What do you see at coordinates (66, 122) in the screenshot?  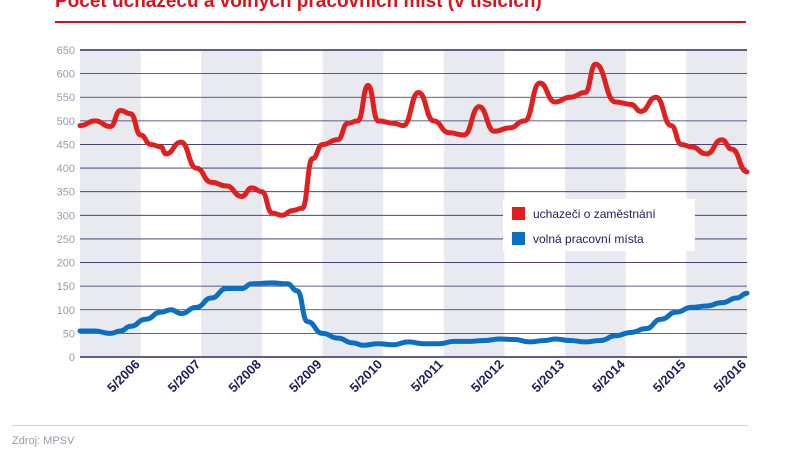 I see `y-tick-label: 500` at bounding box center [66, 122].